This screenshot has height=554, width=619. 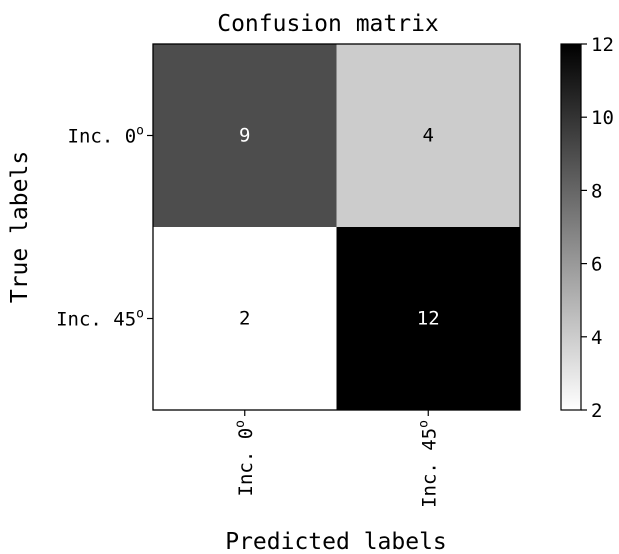 What do you see at coordinates (336, 541) in the screenshot?
I see `x-axis-title: Predicted labels` at bounding box center [336, 541].